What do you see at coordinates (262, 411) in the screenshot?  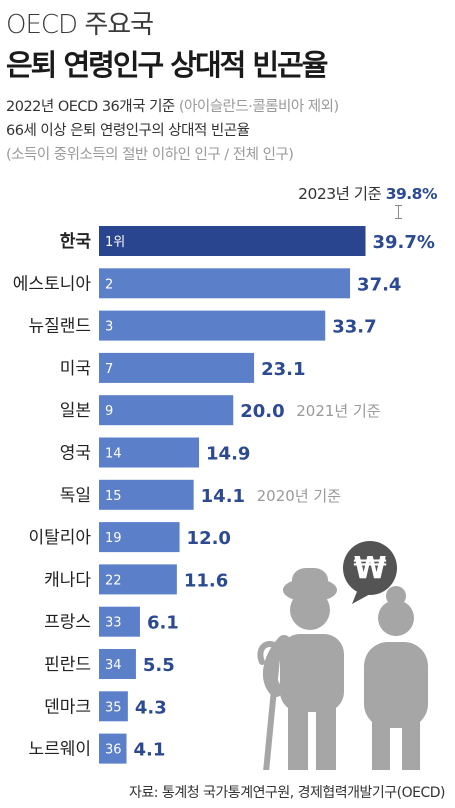 I see `value-label: 20.0` at bounding box center [262, 411].